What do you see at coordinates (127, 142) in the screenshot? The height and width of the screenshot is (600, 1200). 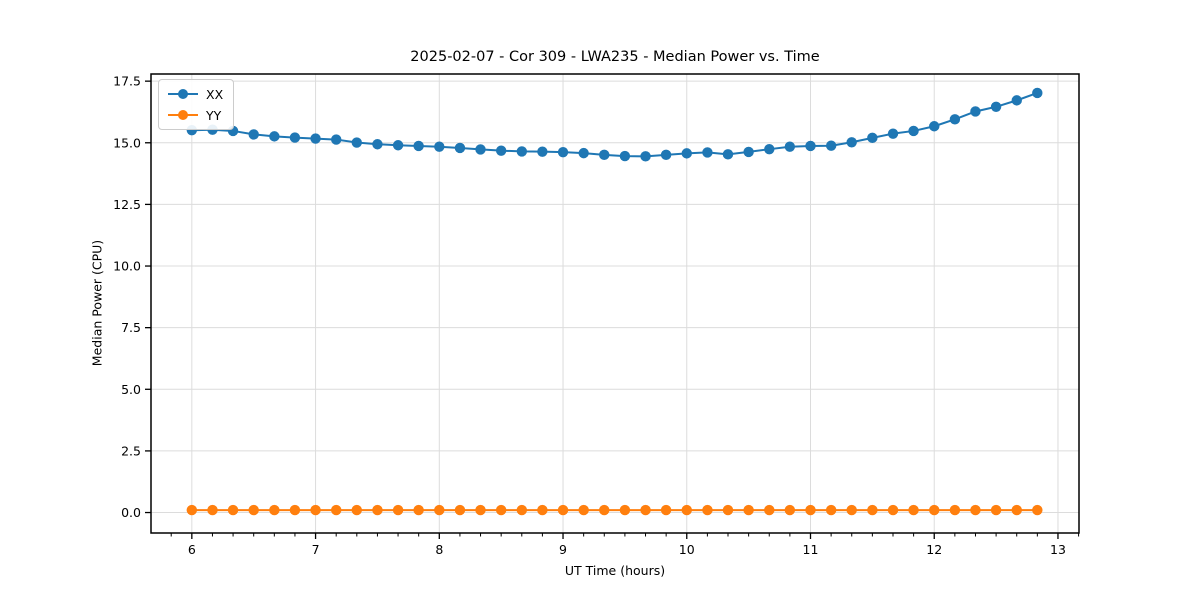 I see `svg-text: 15.0` at bounding box center [127, 142].